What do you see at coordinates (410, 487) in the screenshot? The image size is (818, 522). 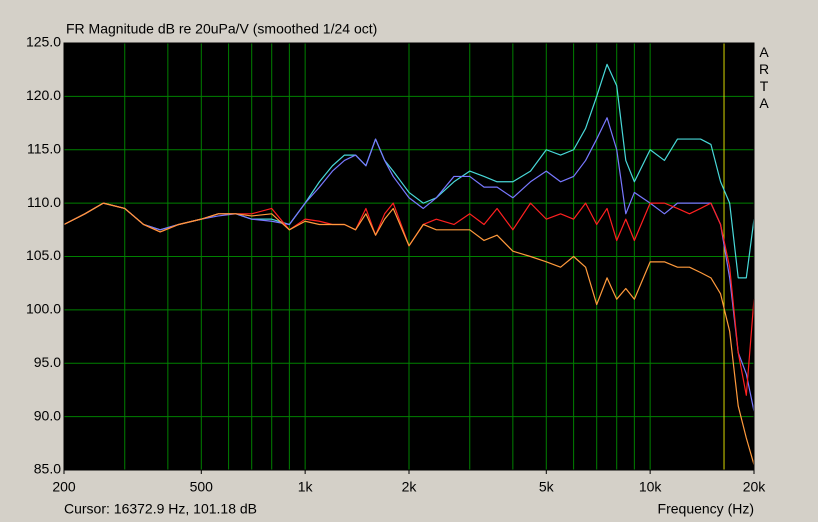 I see `x-tick-label: 2k` at bounding box center [410, 487].